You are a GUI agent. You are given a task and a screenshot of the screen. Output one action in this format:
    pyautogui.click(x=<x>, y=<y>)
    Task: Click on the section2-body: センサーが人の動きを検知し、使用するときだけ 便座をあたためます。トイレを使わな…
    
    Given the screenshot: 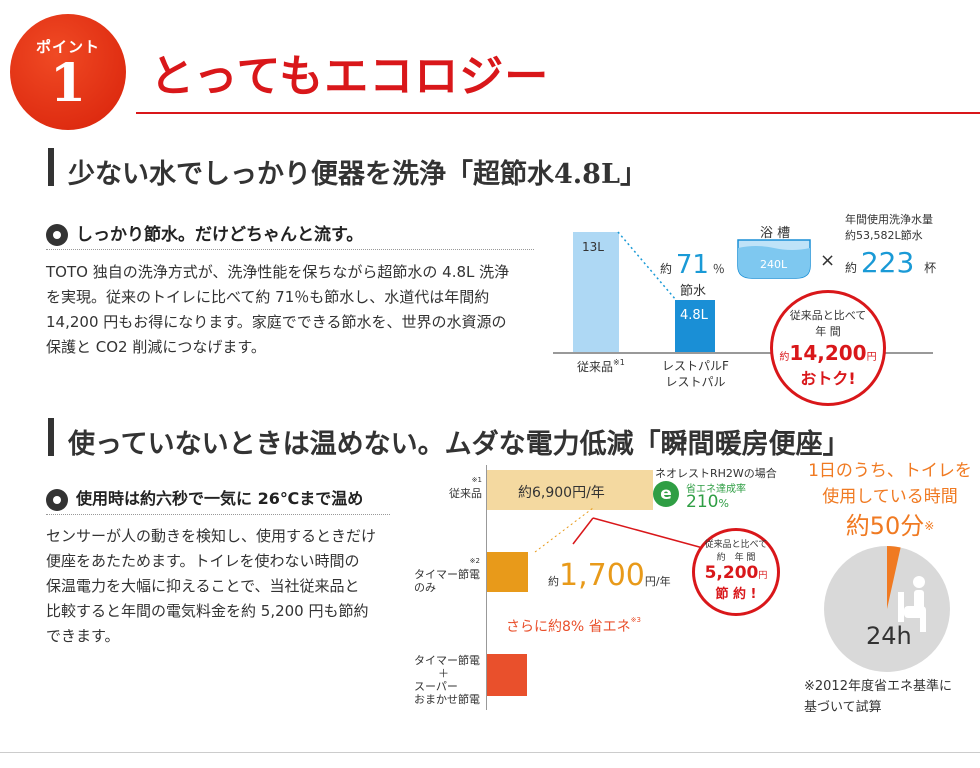 What is the action you would take?
    pyautogui.click(x=226, y=586)
    